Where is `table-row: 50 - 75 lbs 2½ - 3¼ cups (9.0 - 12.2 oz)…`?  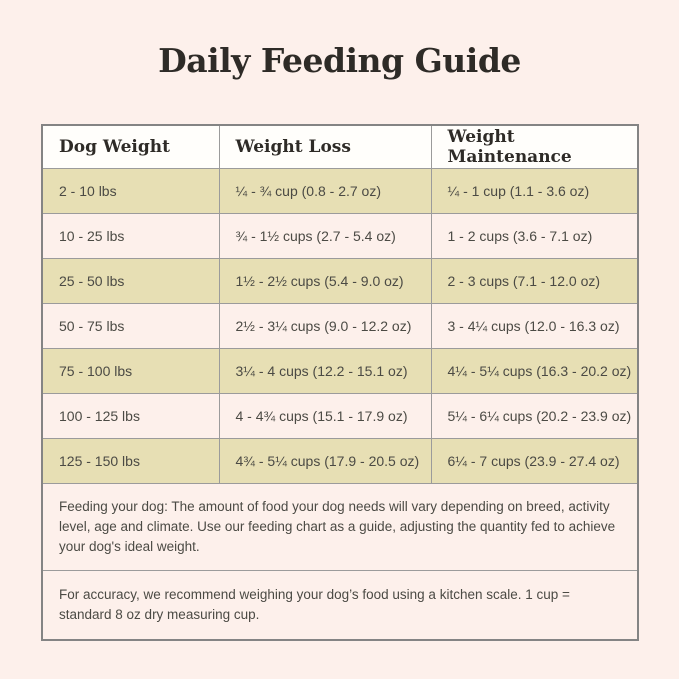
table-row: 50 - 75 lbs 2½ - 3¼ cups (9.0 - 12.2 oz)… is located at coordinates (340, 325).